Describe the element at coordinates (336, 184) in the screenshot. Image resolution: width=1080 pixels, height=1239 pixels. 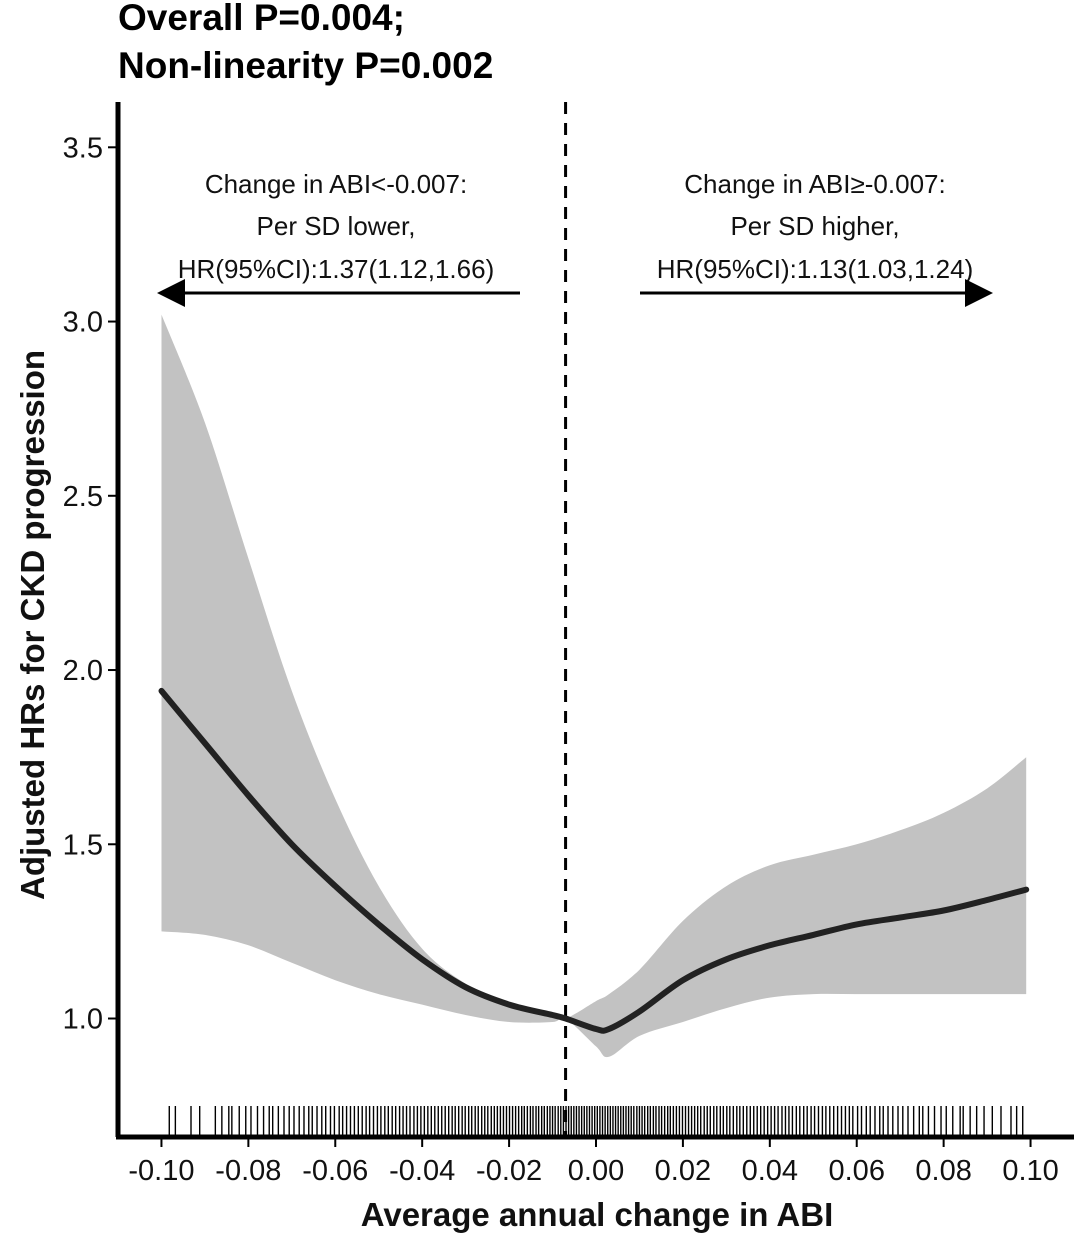
I see `annotation-text: Change in ABI<-0.007:` at that location.